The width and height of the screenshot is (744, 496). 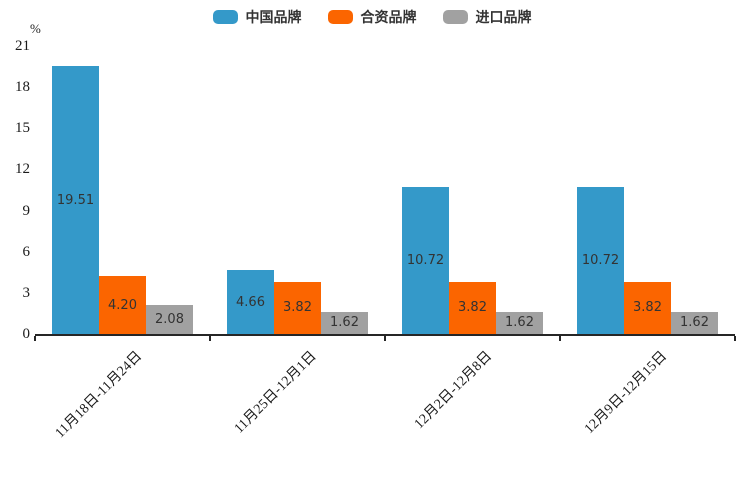 I want to click on y-axis-tick-label: 0, so click(x=26, y=334).